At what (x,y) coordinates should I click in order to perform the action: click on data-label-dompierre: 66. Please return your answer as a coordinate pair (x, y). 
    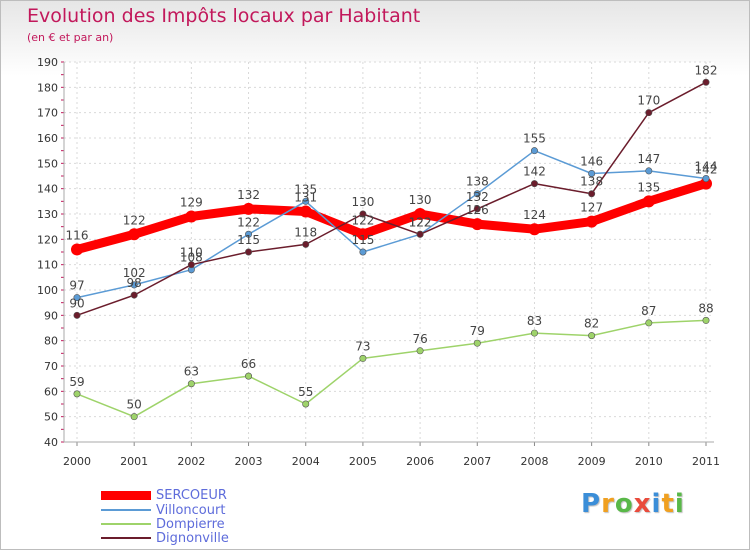
    Looking at the image, I should click on (248, 364).